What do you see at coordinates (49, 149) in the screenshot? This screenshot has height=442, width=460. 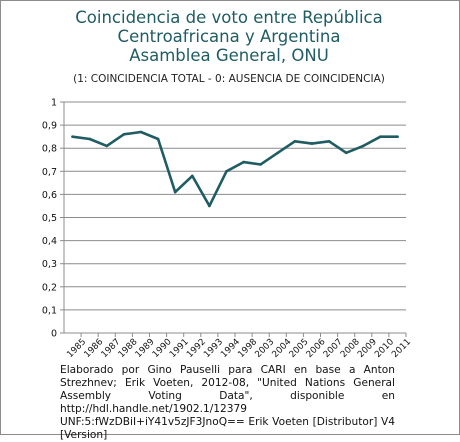 I see `y-tick-label: 0,8` at bounding box center [49, 149].